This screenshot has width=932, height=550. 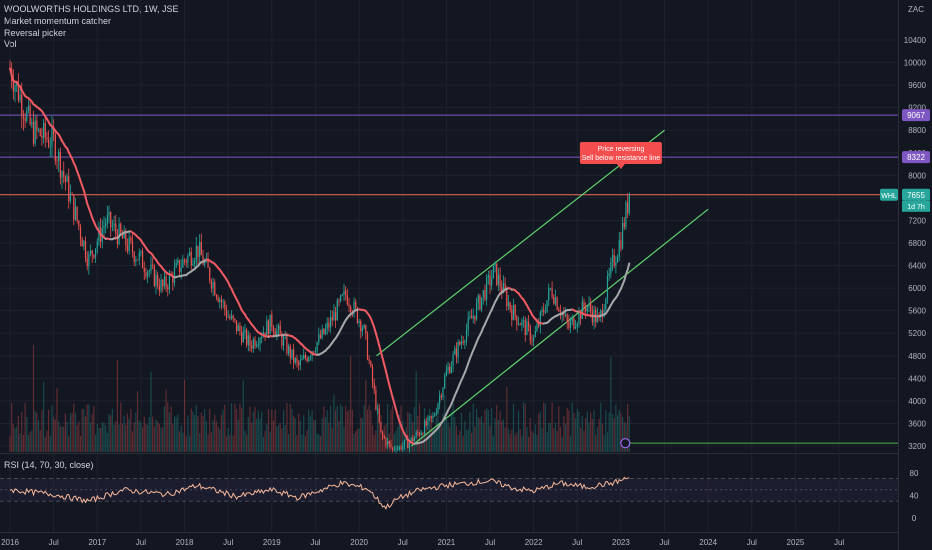 What do you see at coordinates (35, 33) in the screenshot?
I see `indicator-reversal: Reversal picker` at bounding box center [35, 33].